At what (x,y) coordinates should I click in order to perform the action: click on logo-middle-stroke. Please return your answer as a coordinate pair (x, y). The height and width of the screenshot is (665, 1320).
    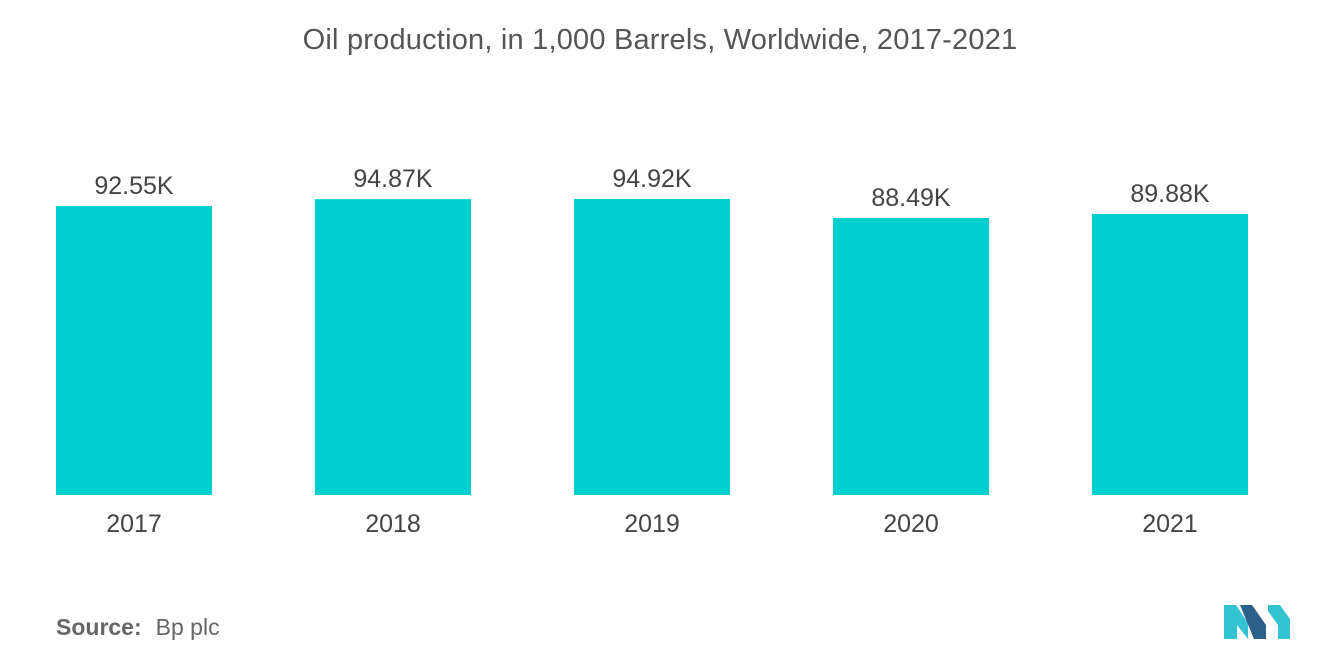
    Looking at the image, I should click on (1253, 622).